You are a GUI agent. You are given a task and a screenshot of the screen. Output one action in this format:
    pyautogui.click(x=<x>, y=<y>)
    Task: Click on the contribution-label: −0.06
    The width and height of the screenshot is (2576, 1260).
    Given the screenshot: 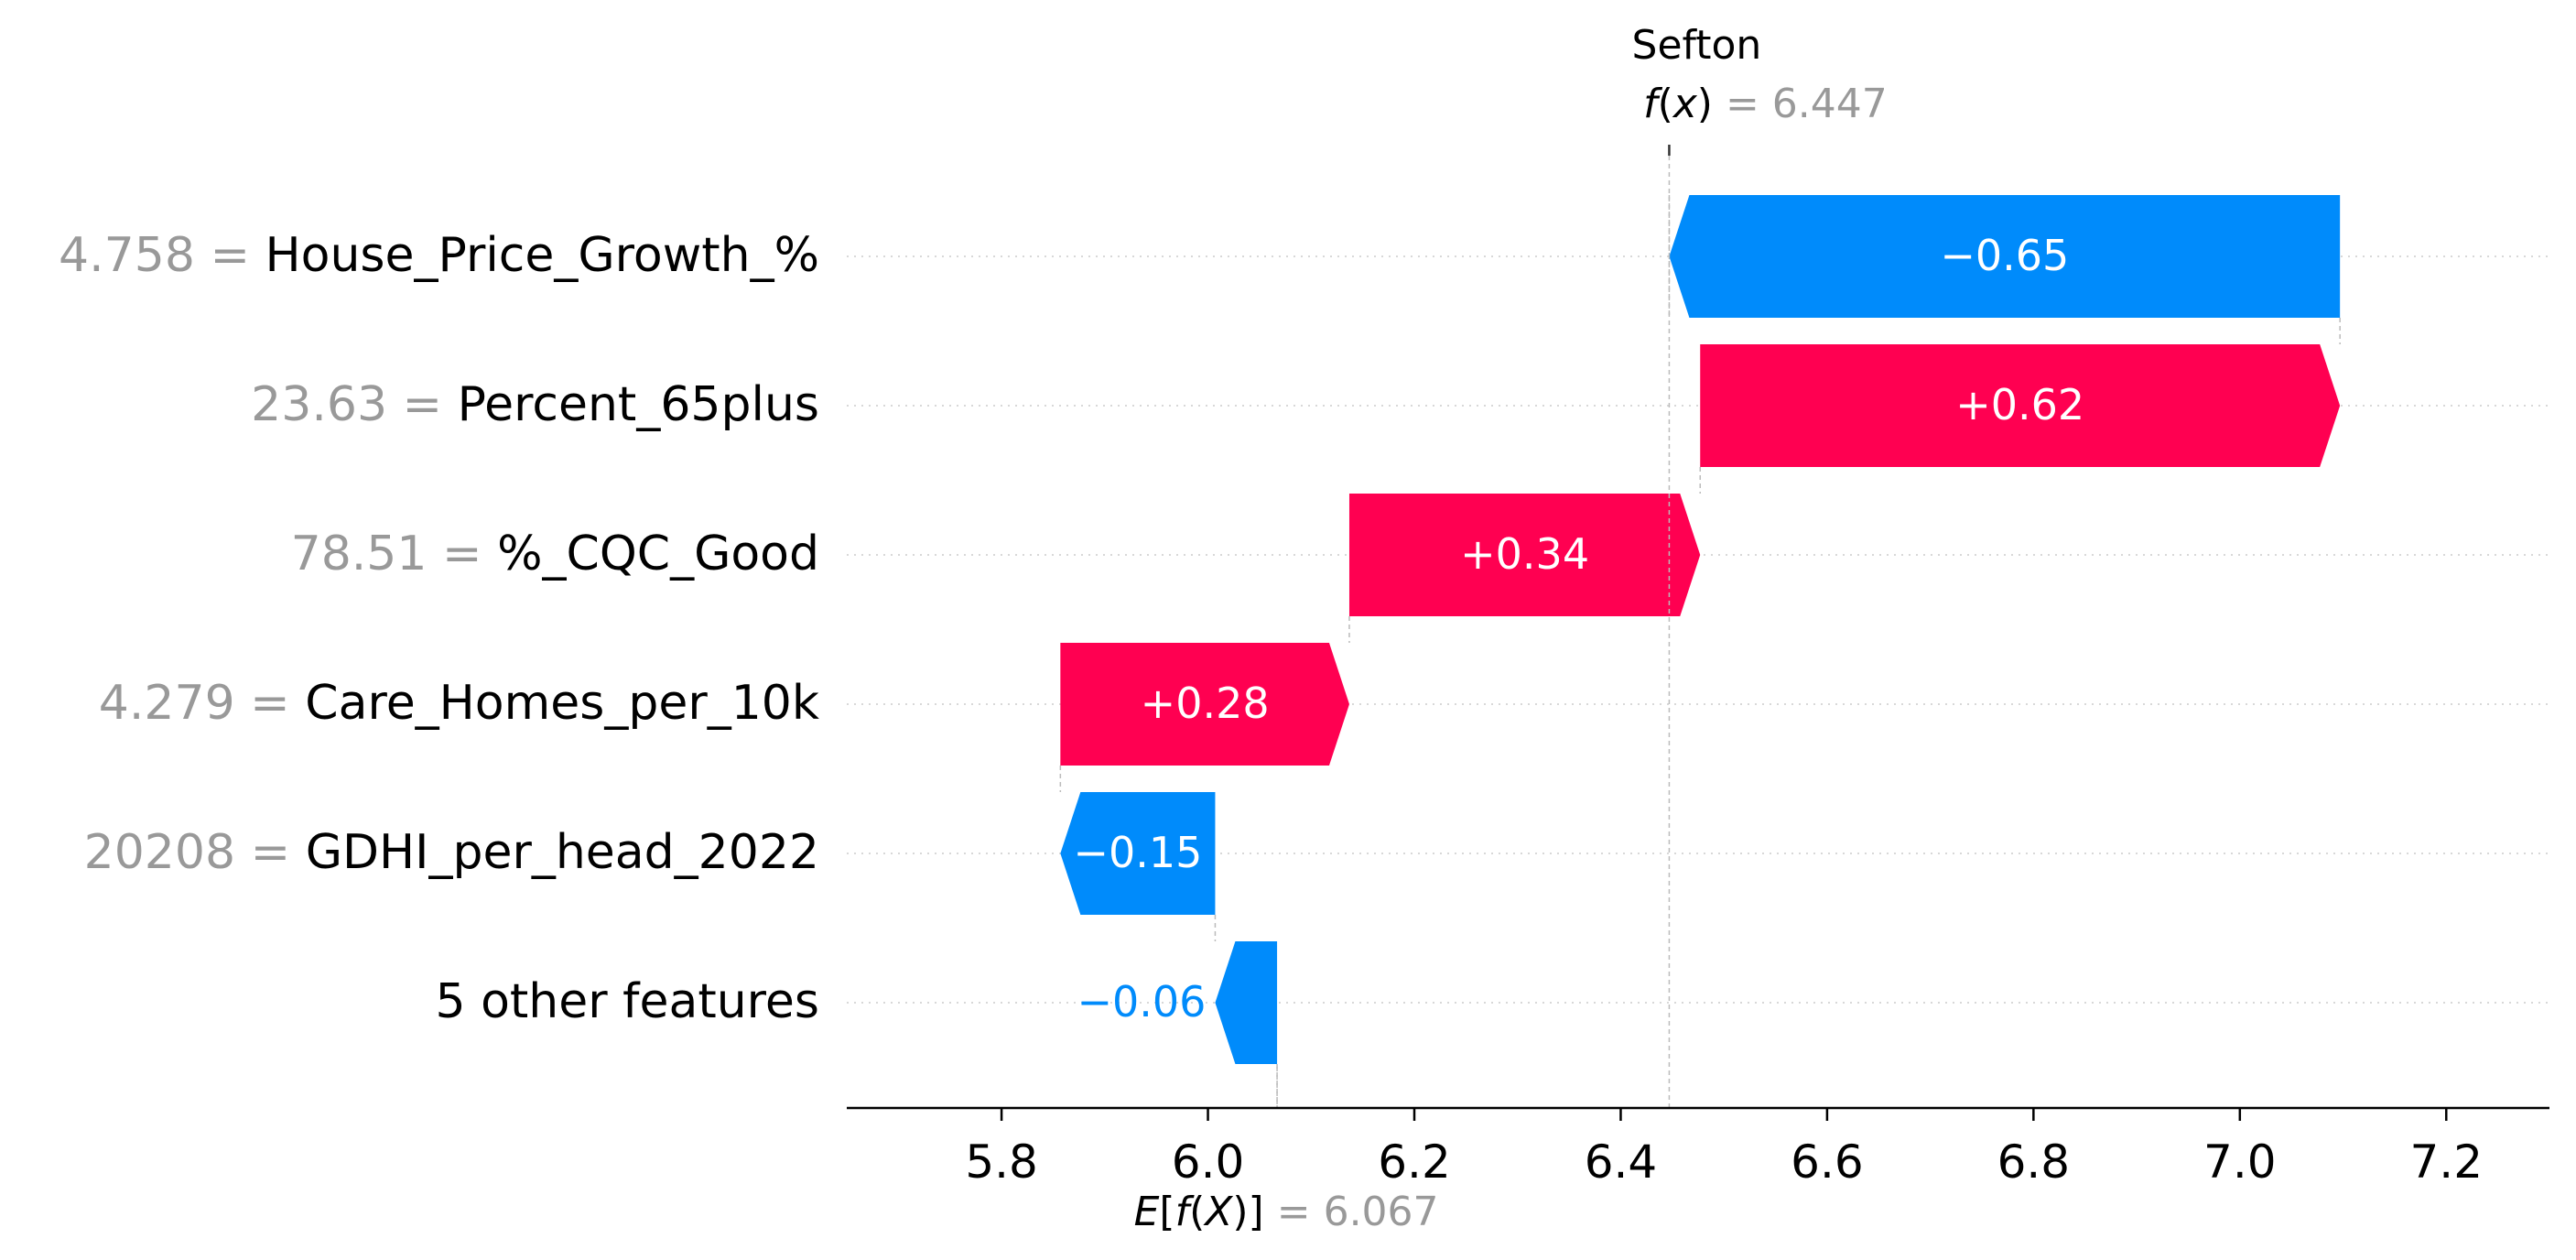 What is the action you would take?
    pyautogui.click(x=1141, y=1001)
    